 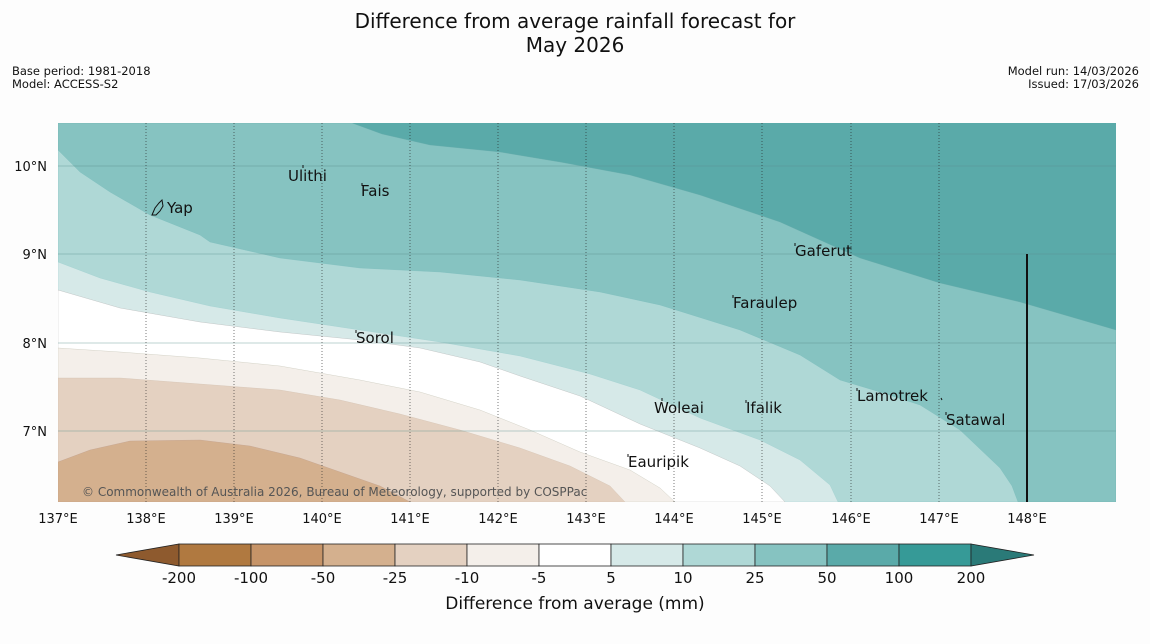 What do you see at coordinates (322, 519) in the screenshot?
I see `lon-label-140: 140°E` at bounding box center [322, 519].